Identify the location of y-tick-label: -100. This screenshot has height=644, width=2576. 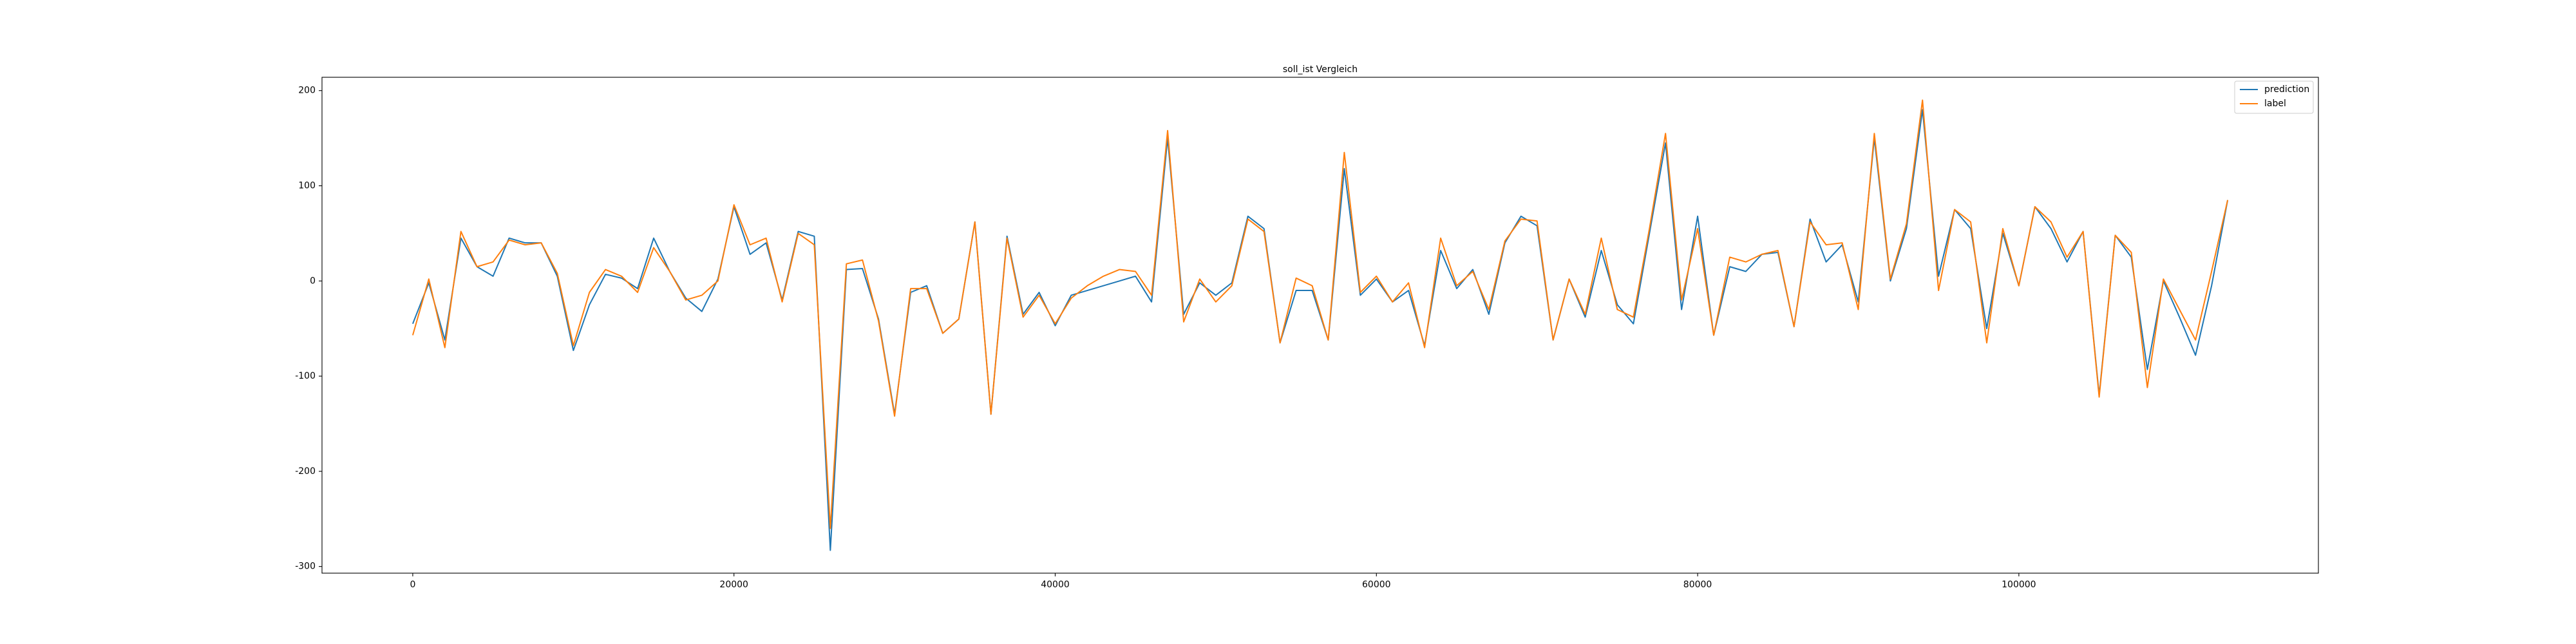
(305, 376).